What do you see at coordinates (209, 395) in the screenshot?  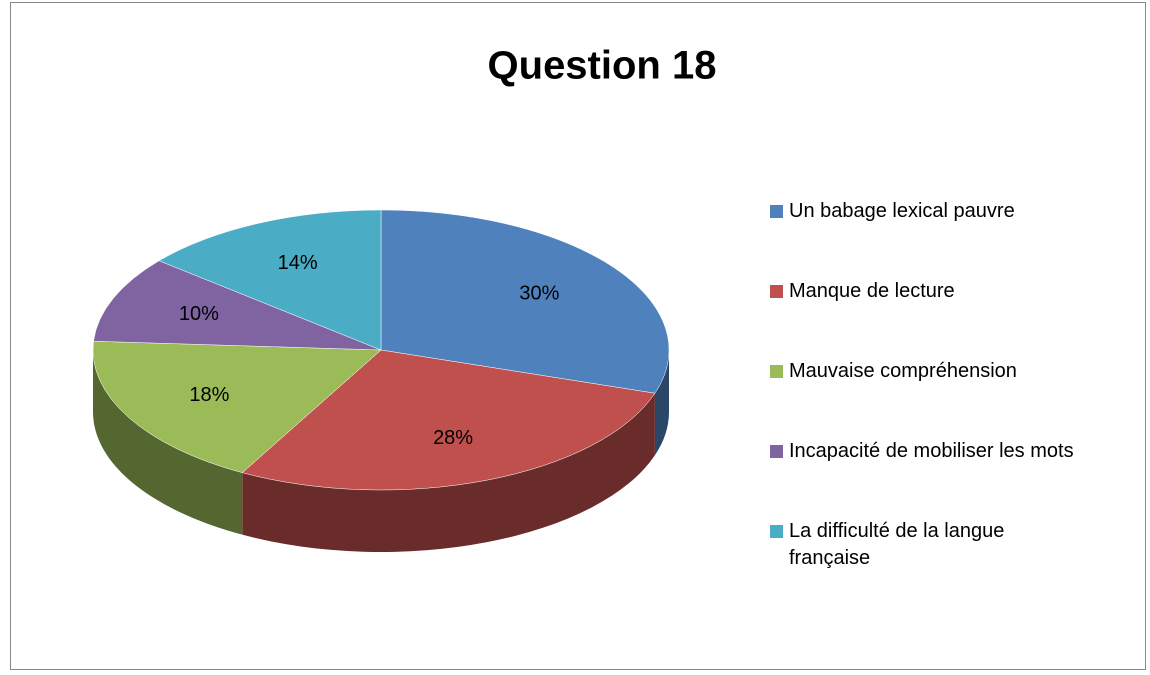 I see `data-label: 18%` at bounding box center [209, 395].